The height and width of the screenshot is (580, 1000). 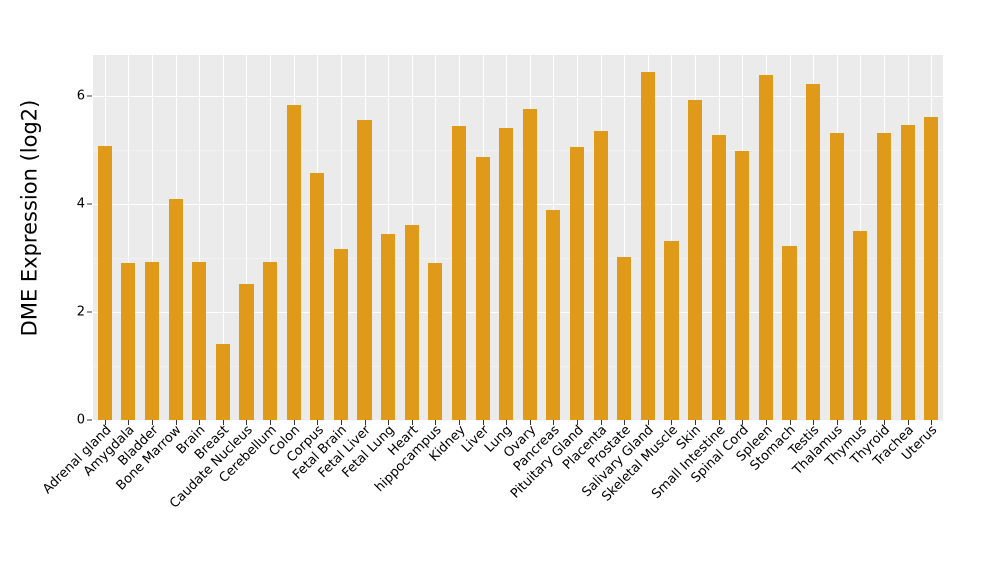 I want to click on y-tick-label: 4, so click(x=80, y=204).